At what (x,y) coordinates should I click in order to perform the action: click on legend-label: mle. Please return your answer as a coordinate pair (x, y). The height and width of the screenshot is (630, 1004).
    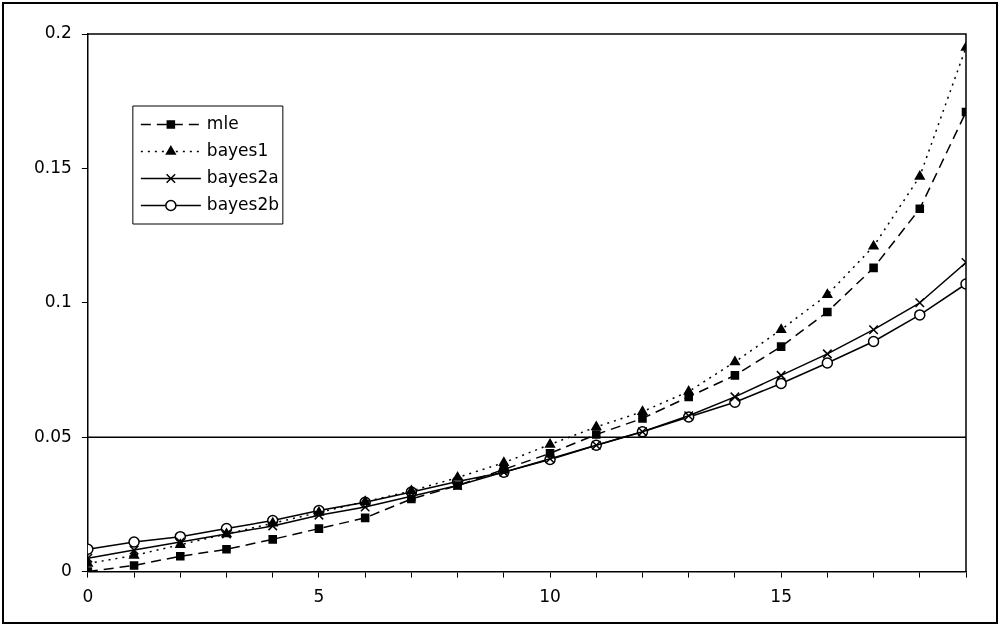
    Looking at the image, I should click on (222, 122).